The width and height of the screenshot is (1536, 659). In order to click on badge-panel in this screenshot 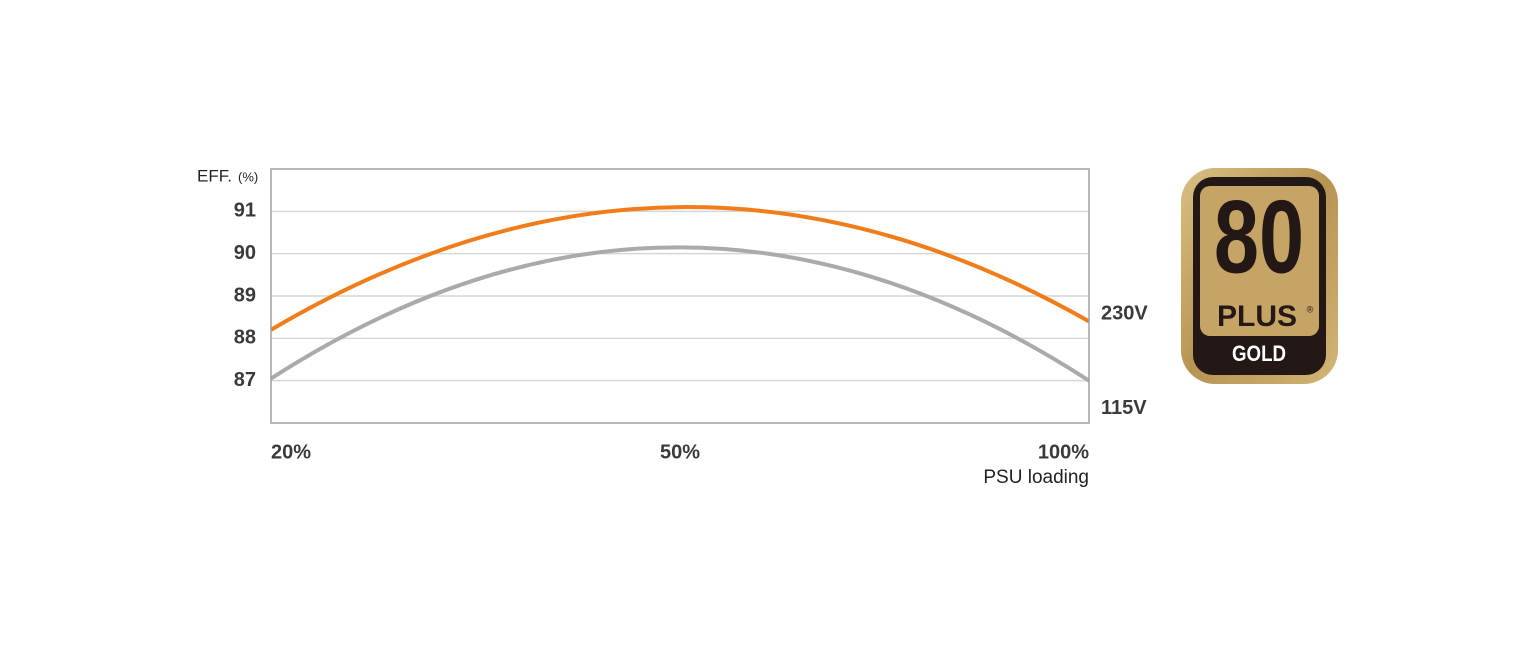, I will do `click(1259, 261)`.